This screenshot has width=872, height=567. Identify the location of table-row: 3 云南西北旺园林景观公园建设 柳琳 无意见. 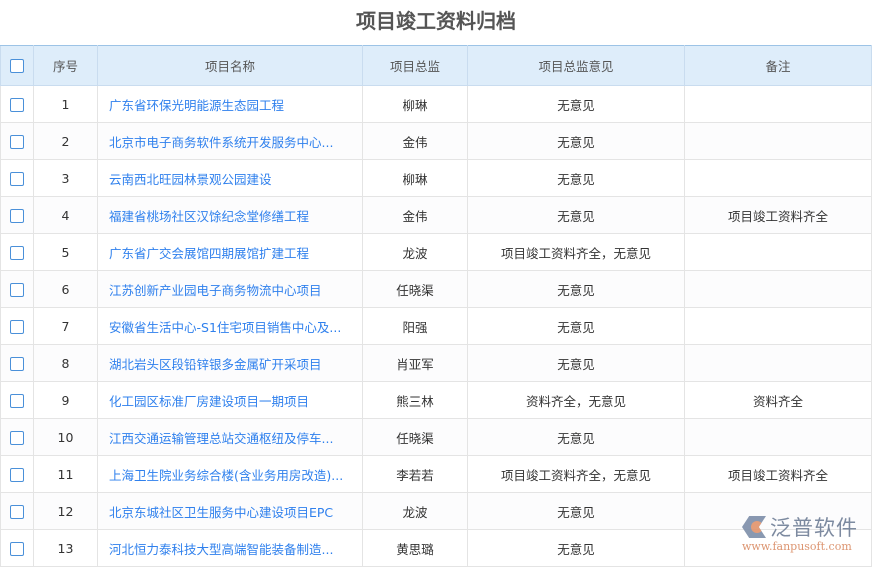
(436, 178).